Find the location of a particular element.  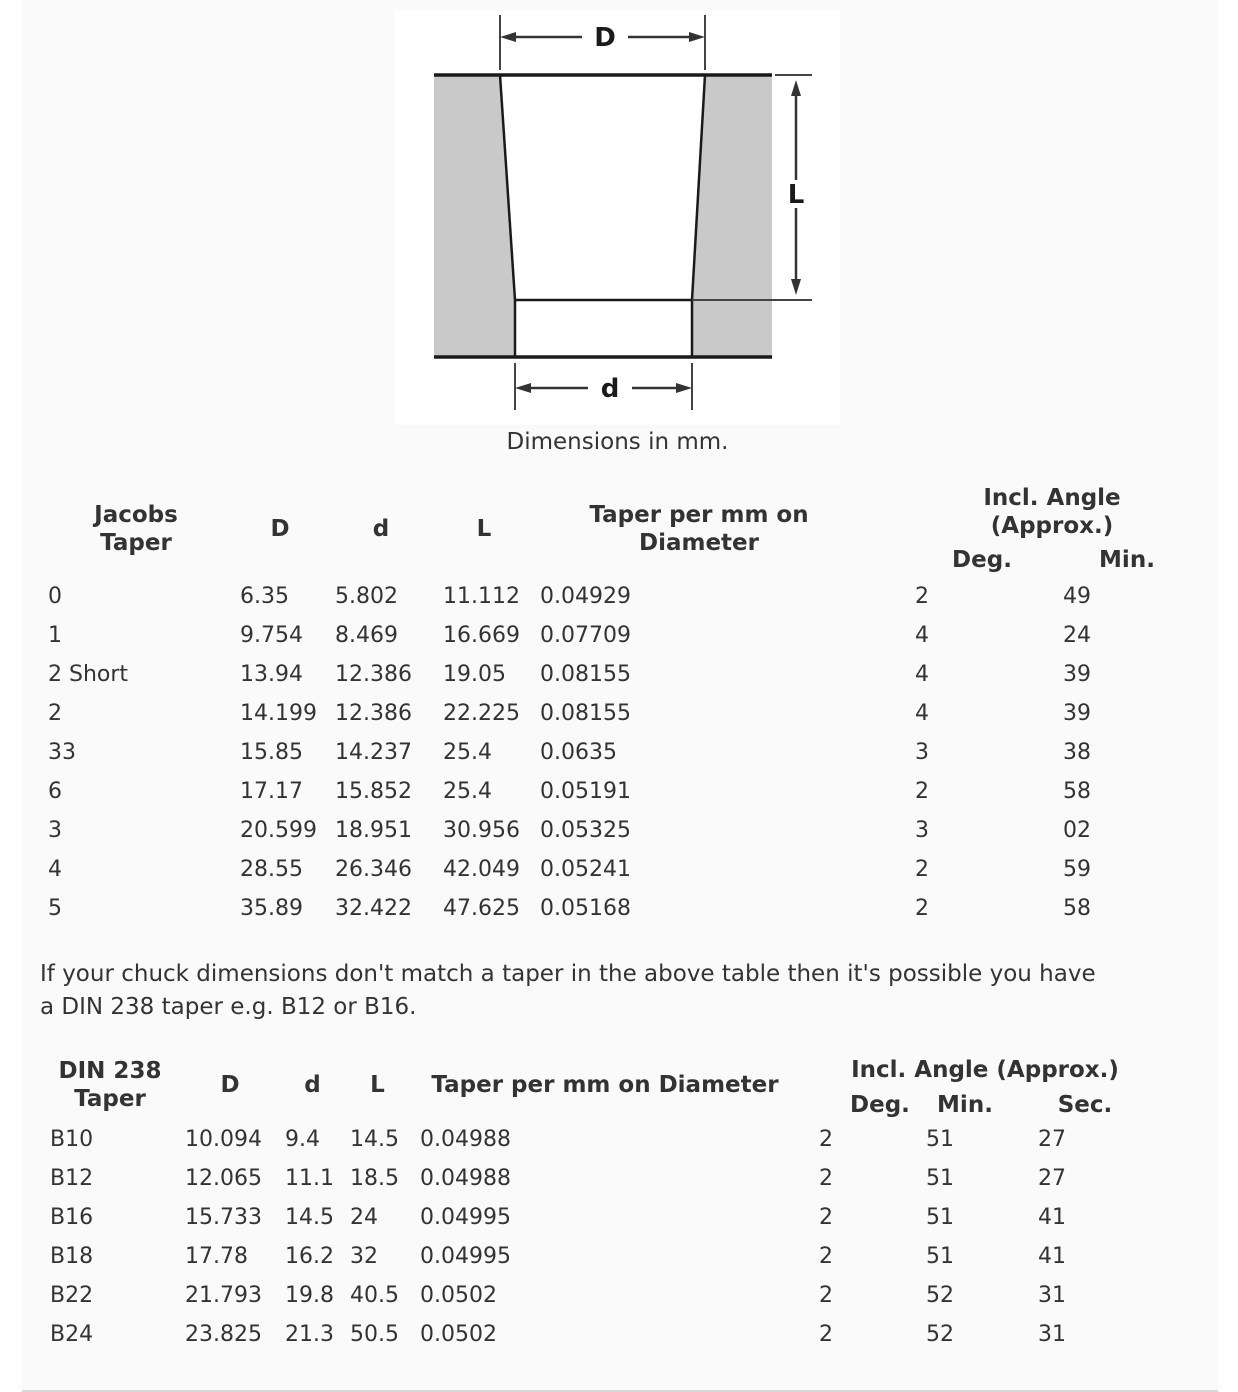

socket-right-block is located at coordinates (732, 216).